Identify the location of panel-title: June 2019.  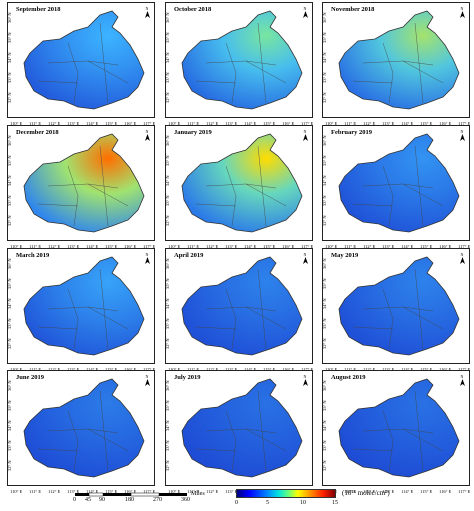
(30, 377).